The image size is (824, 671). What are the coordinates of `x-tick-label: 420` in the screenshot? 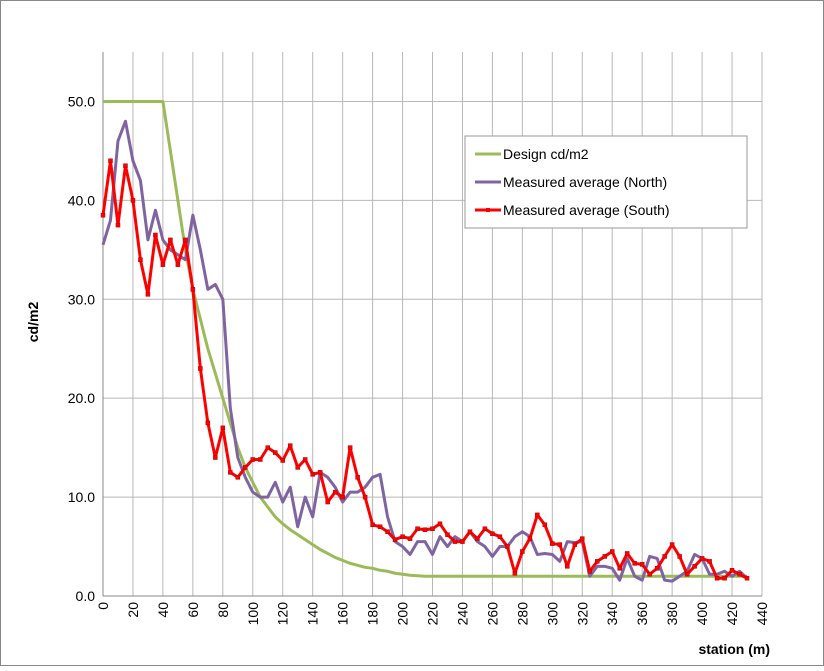 It's located at (732, 614).